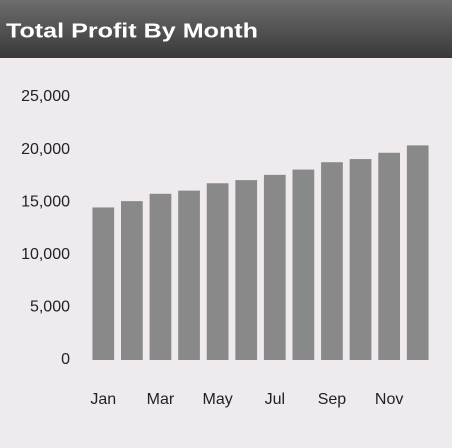  Describe the element at coordinates (132, 31) in the screenshot. I see `chart-title: Total Profit By Month` at that location.